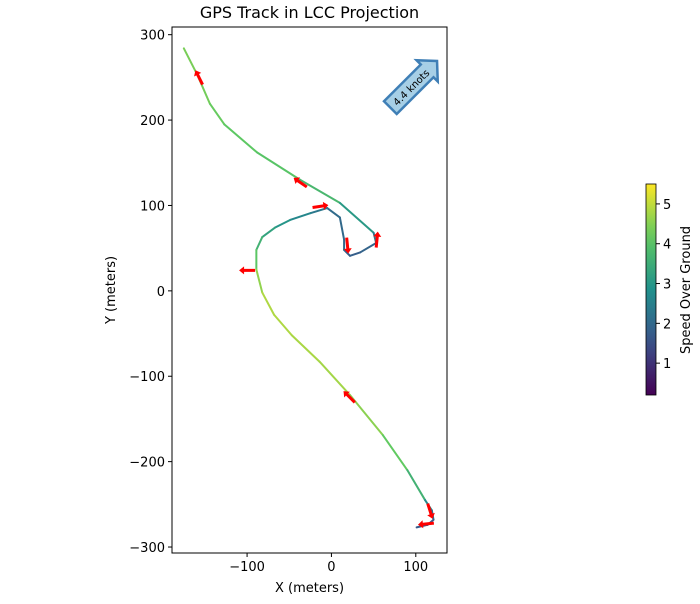 The height and width of the screenshot is (604, 700). What do you see at coordinates (111, 290) in the screenshot?
I see `y-axis-label: Y (meters)` at bounding box center [111, 290].